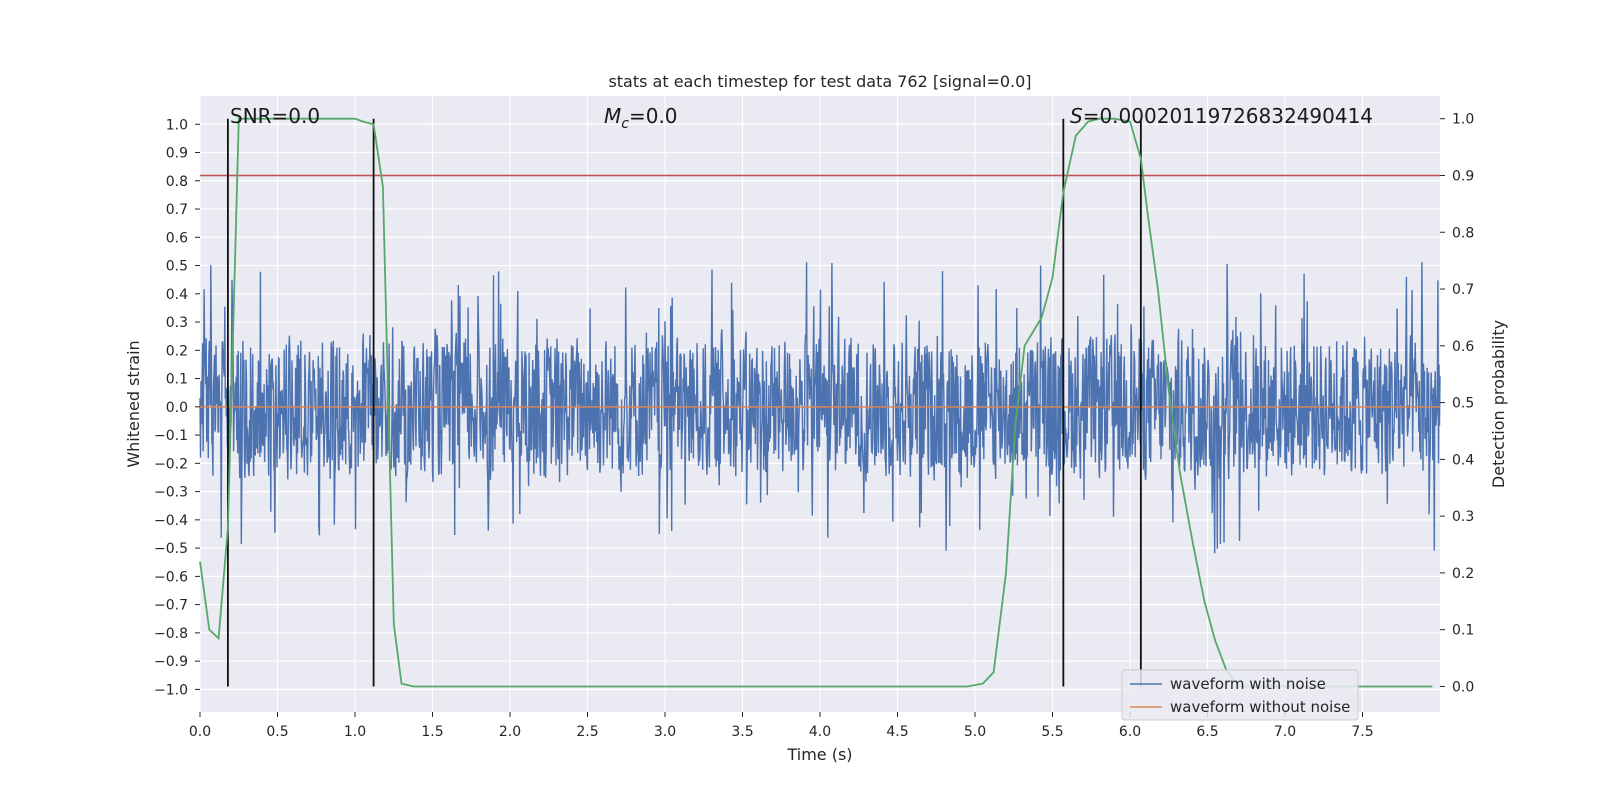 The width and height of the screenshot is (1600, 800). What do you see at coordinates (133, 403) in the screenshot?
I see `y-left-axis-label: Whitened strain` at bounding box center [133, 403].